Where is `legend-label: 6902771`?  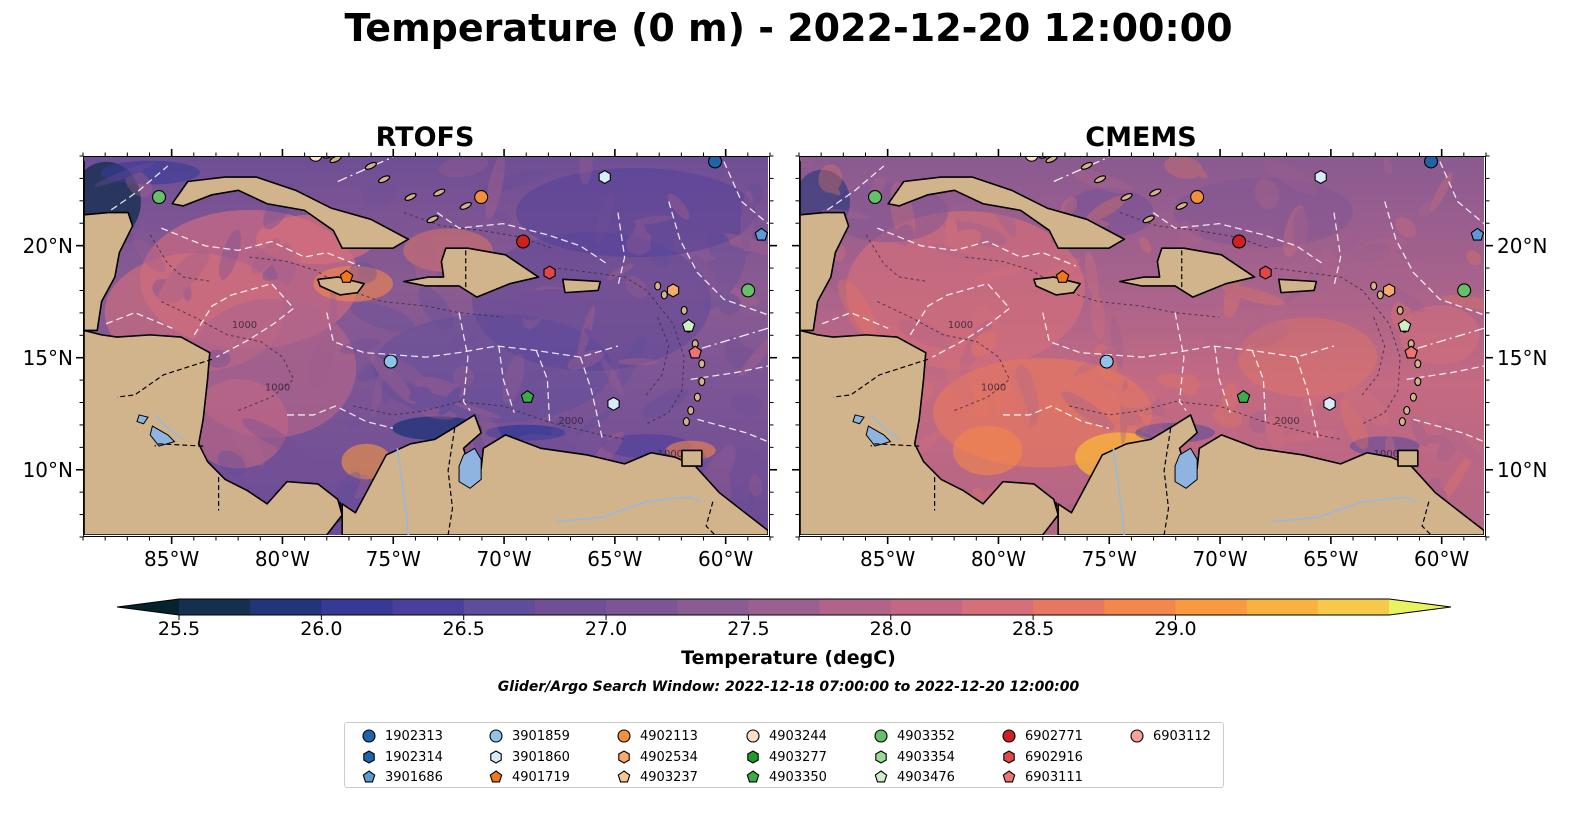 legend-label: 6902771 is located at coordinates (1054, 736).